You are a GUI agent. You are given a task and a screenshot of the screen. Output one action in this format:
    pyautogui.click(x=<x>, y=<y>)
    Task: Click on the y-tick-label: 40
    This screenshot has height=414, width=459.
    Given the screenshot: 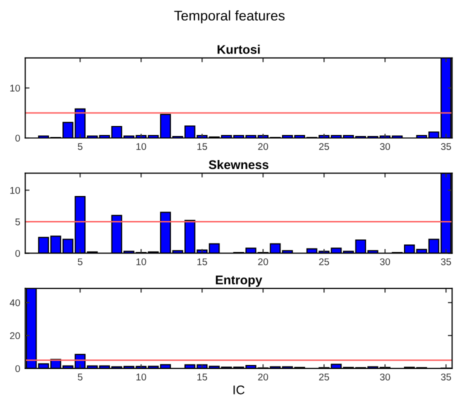 What is the action you would take?
    pyautogui.click(x=15, y=302)
    